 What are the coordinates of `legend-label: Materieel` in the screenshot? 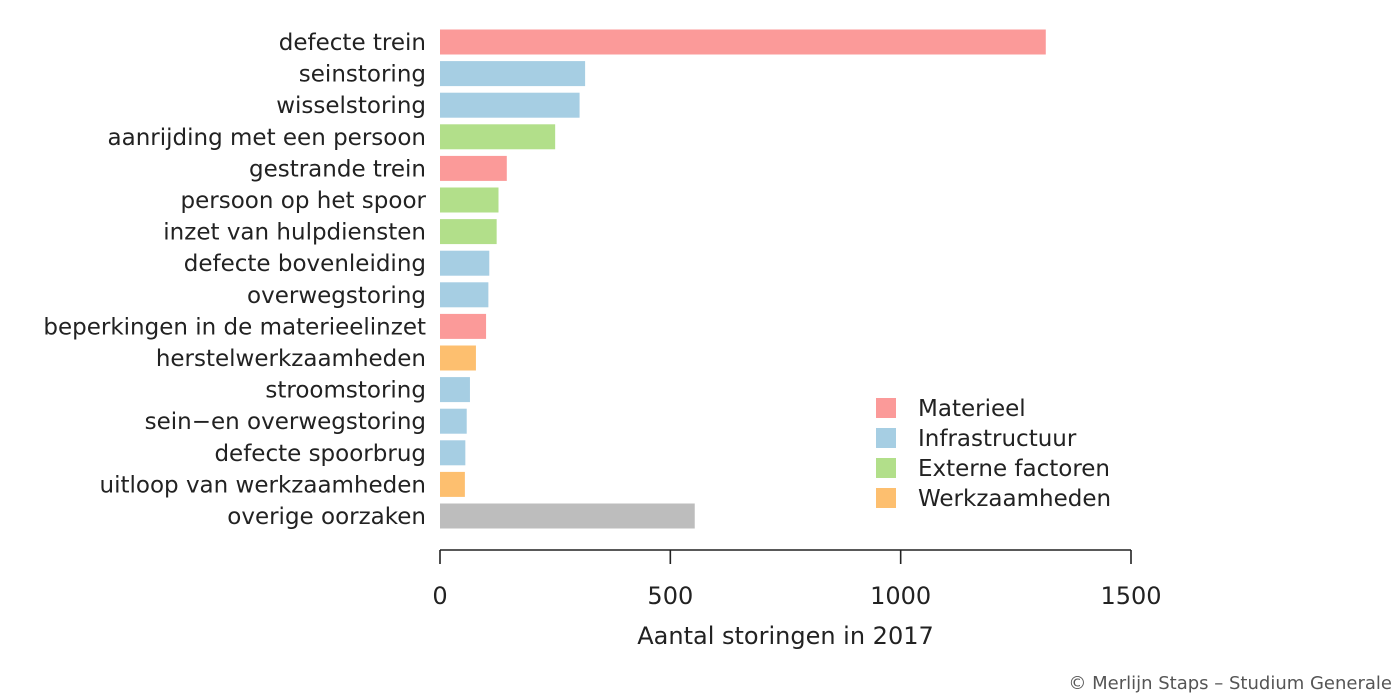 It's located at (972, 409).